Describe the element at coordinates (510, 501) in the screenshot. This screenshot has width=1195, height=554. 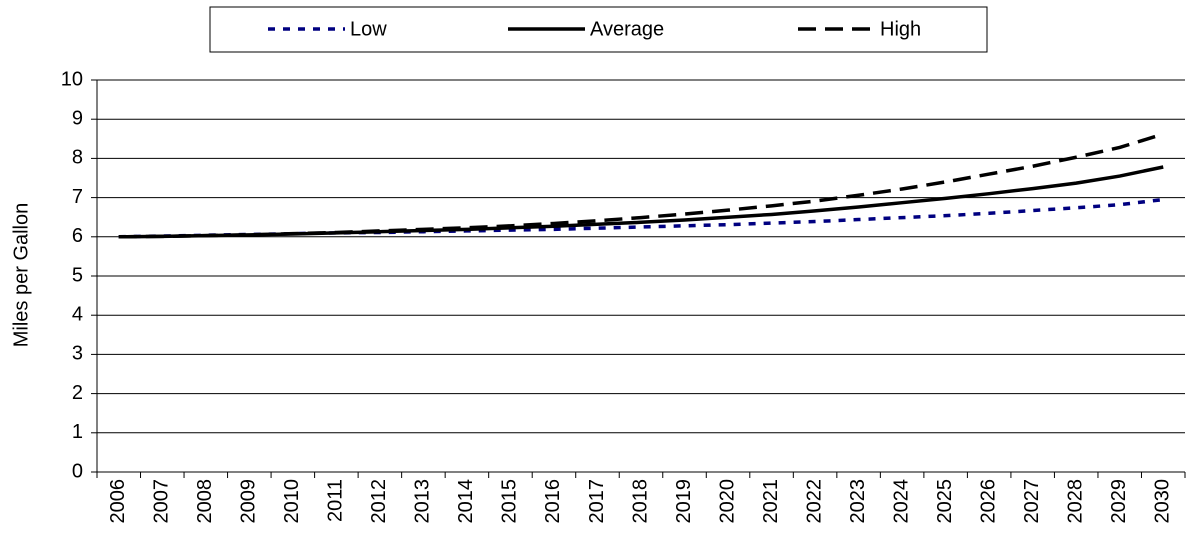
I see `x-tick-label: 2015` at that location.